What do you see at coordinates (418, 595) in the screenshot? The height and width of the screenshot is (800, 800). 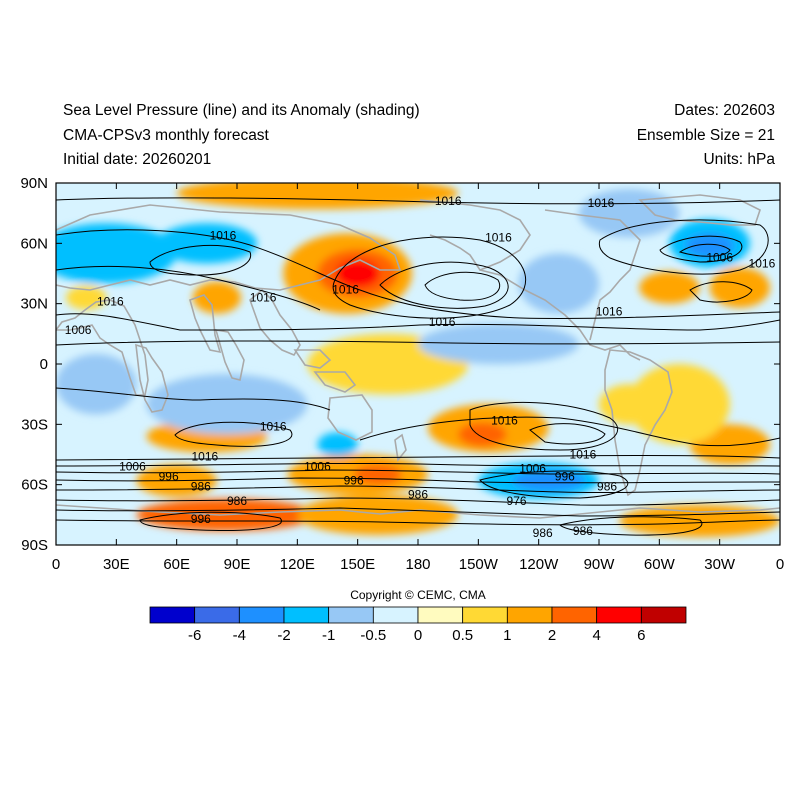 I see `copyright-notice: Copyright © CEMC, CMA` at bounding box center [418, 595].